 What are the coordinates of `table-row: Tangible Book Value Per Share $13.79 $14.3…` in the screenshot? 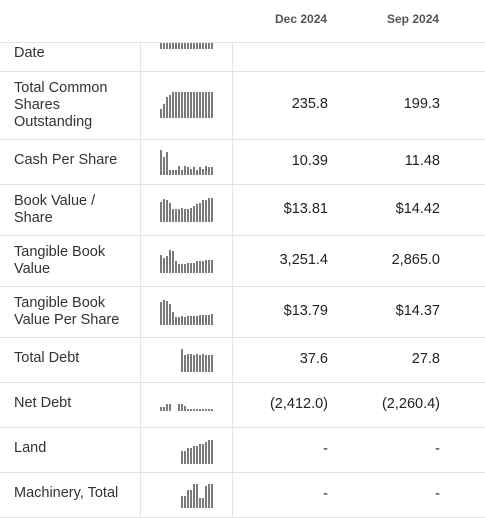 It's located at (242, 312).